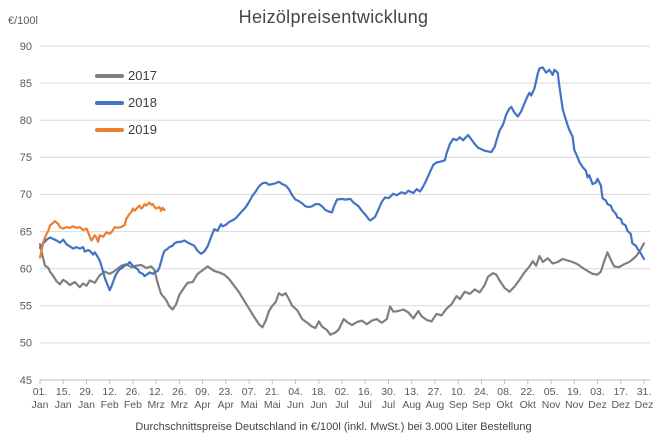  What do you see at coordinates (644, 392) in the screenshot?
I see `x-tick-label-day: 31.` at bounding box center [644, 392].